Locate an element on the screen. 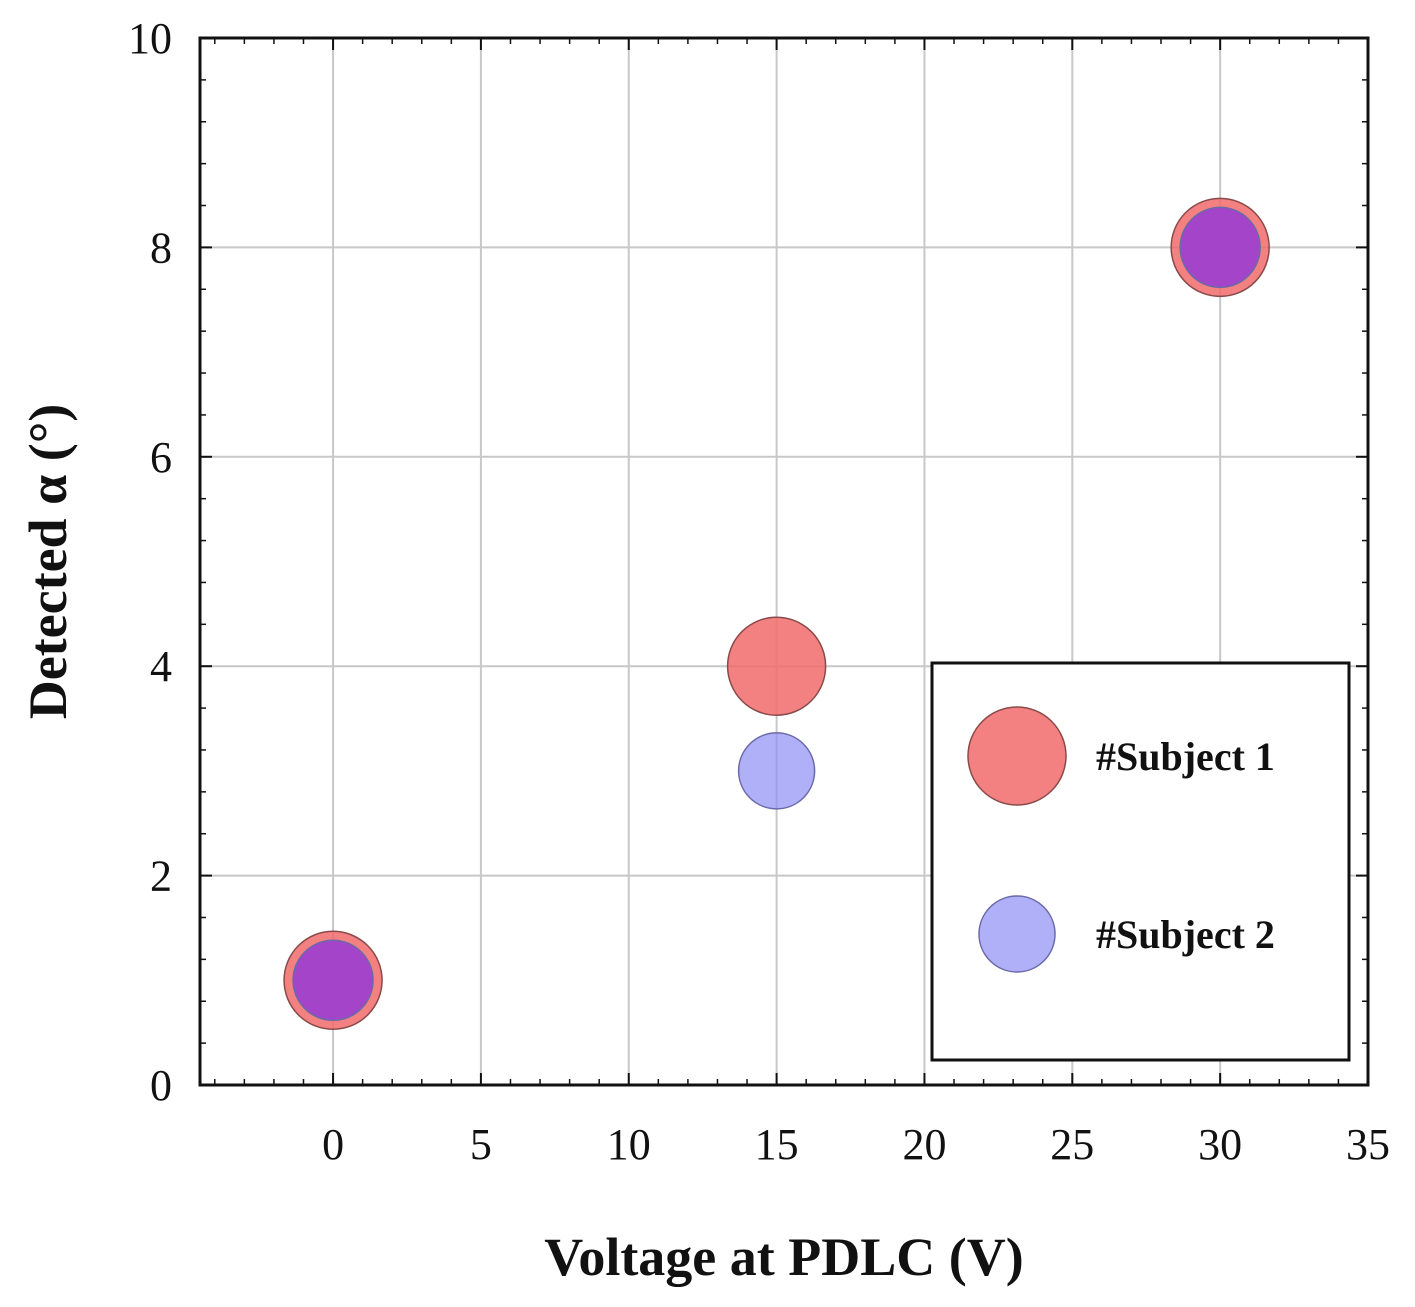 The image size is (1415, 1307). y-tick-label: 10 is located at coordinates (150, 38).